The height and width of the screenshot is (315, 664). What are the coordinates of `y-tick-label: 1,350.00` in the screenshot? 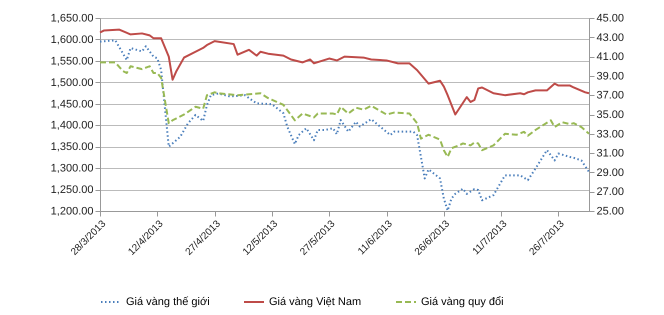 It's located at (72, 147).